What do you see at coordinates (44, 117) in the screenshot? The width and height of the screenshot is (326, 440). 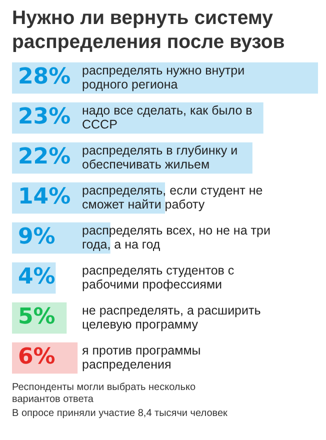 I see `data-label: 23%` at bounding box center [44, 117].